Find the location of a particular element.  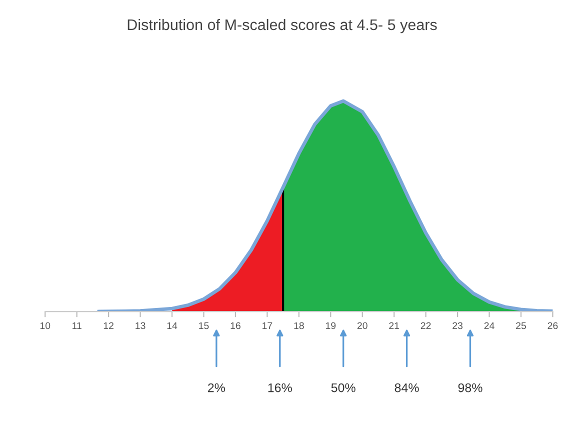

x-tick-label: 22 is located at coordinates (425, 325).